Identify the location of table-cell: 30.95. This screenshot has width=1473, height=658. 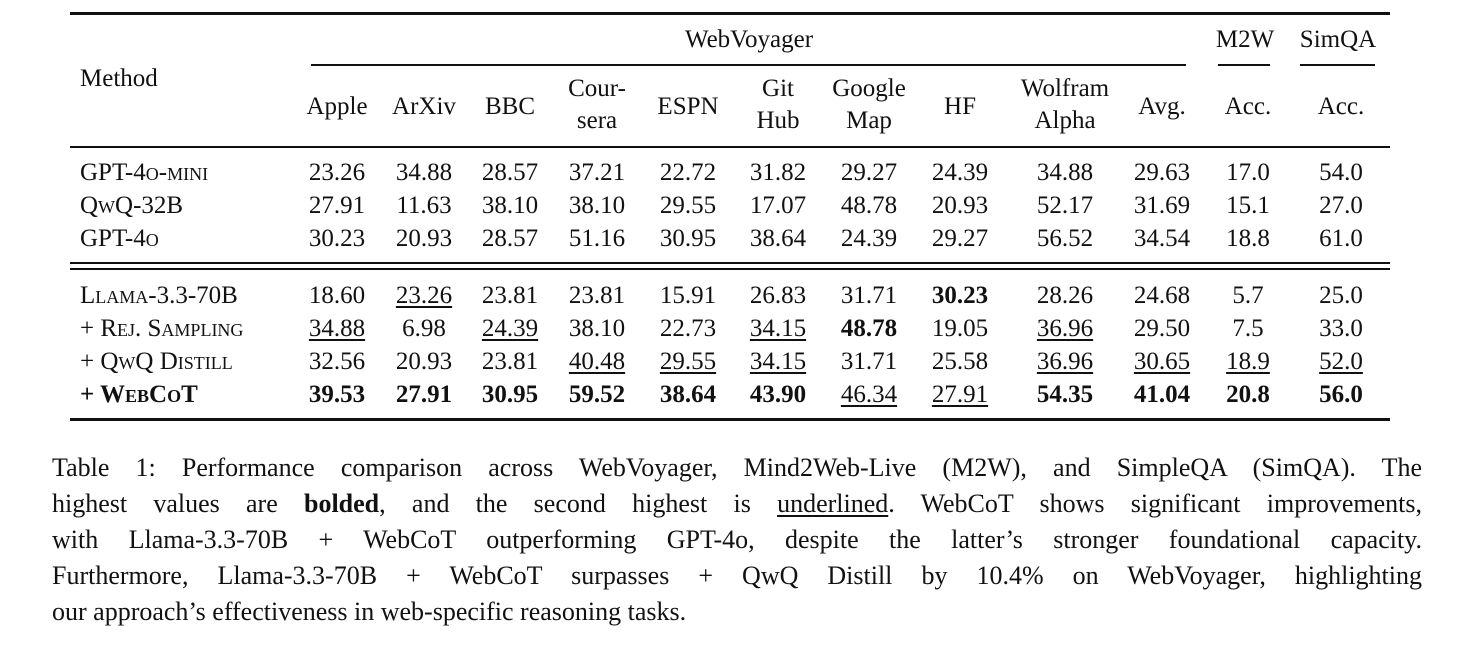
(510, 394).